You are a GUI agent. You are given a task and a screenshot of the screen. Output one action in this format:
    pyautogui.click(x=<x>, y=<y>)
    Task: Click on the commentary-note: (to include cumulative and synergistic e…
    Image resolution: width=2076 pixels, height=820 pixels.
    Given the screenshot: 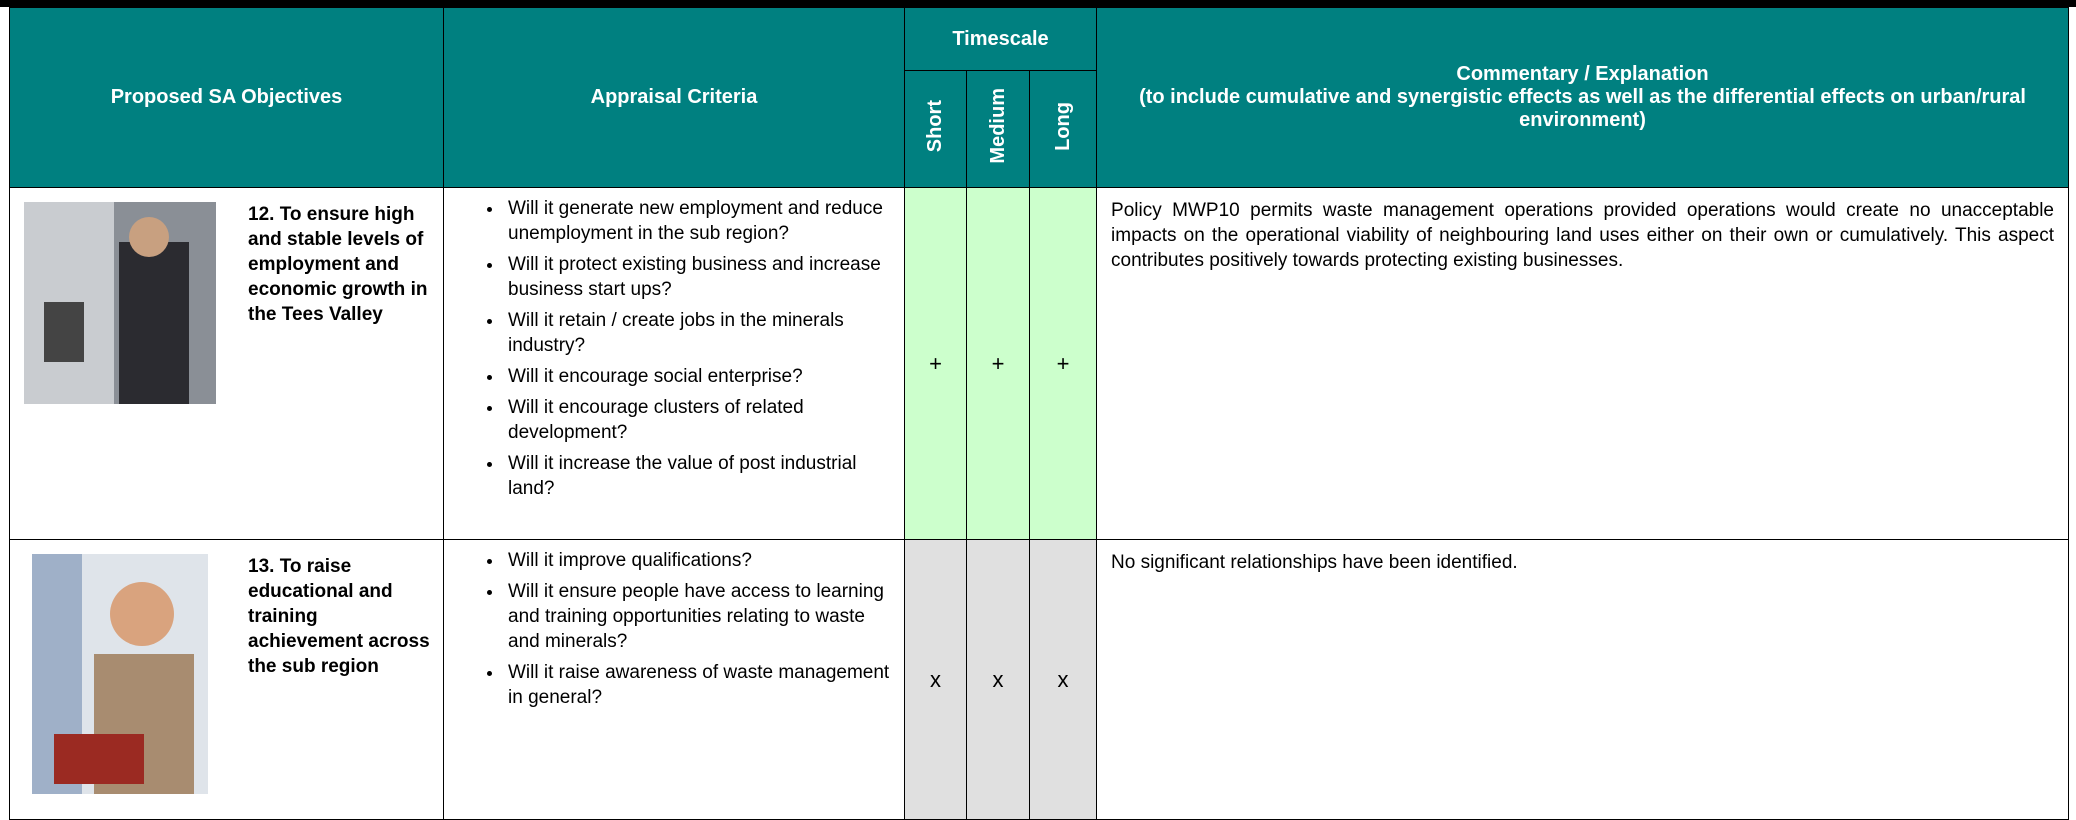 What is the action you would take?
    pyautogui.click(x=1582, y=108)
    